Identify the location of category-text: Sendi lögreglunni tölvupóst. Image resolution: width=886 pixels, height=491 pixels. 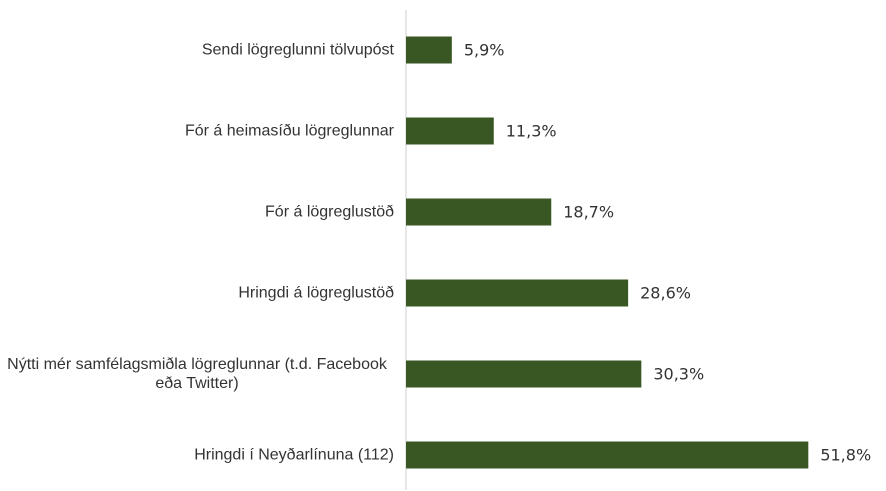
(297, 50).